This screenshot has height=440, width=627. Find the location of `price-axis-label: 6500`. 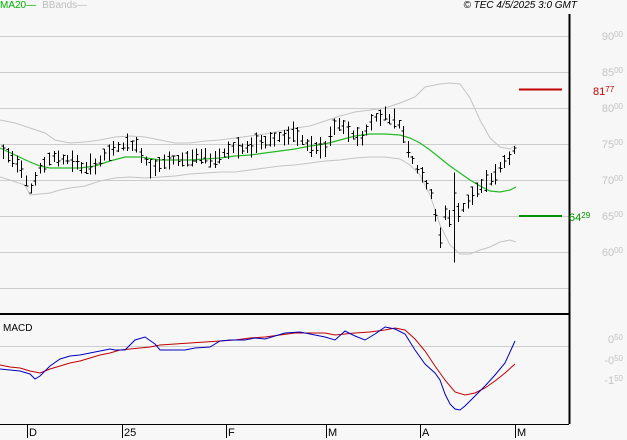

price-axis-label: 6500 is located at coordinates (612, 216).